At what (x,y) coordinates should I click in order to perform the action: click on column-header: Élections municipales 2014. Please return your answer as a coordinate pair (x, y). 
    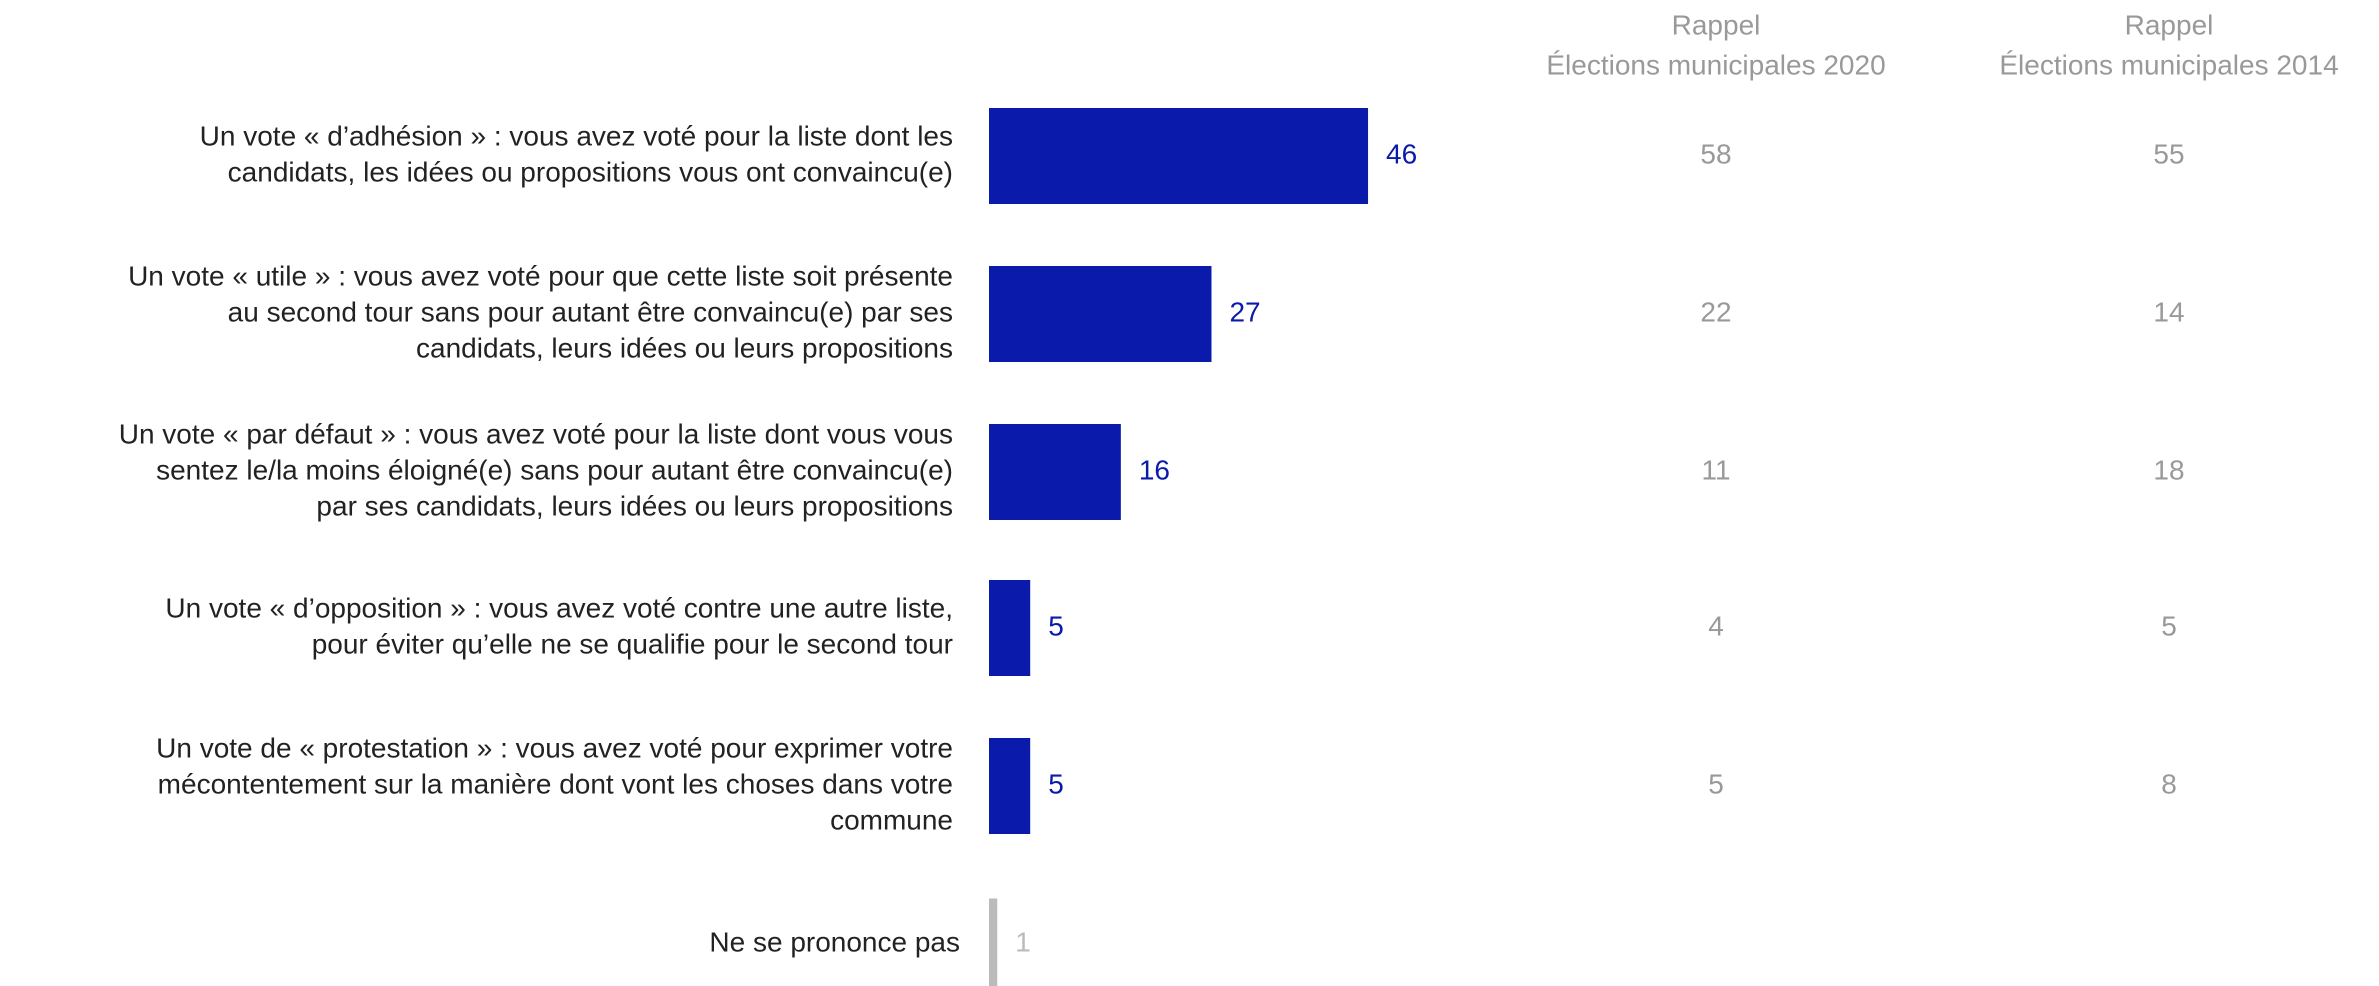
    Looking at the image, I should click on (2168, 64).